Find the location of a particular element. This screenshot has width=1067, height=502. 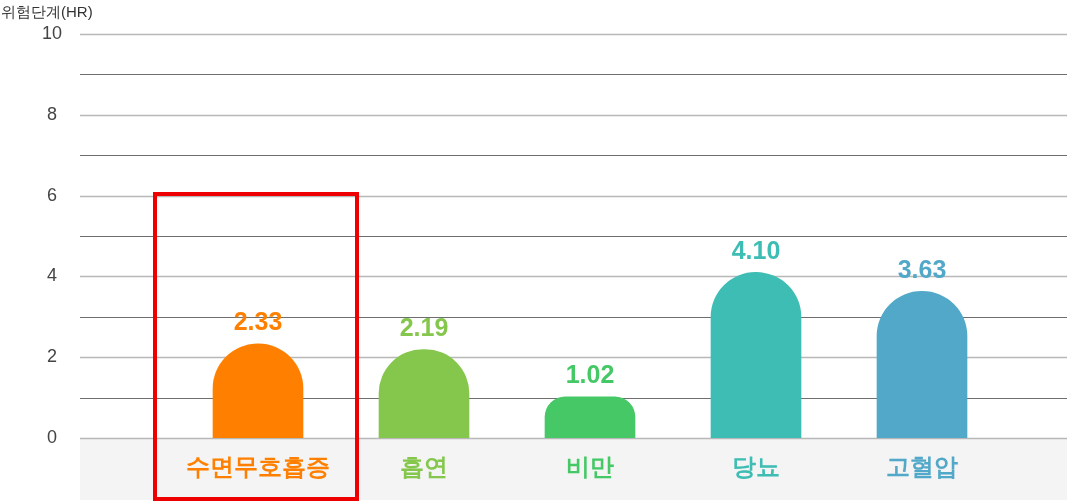

y-tick-label: 10 is located at coordinates (51, 32).